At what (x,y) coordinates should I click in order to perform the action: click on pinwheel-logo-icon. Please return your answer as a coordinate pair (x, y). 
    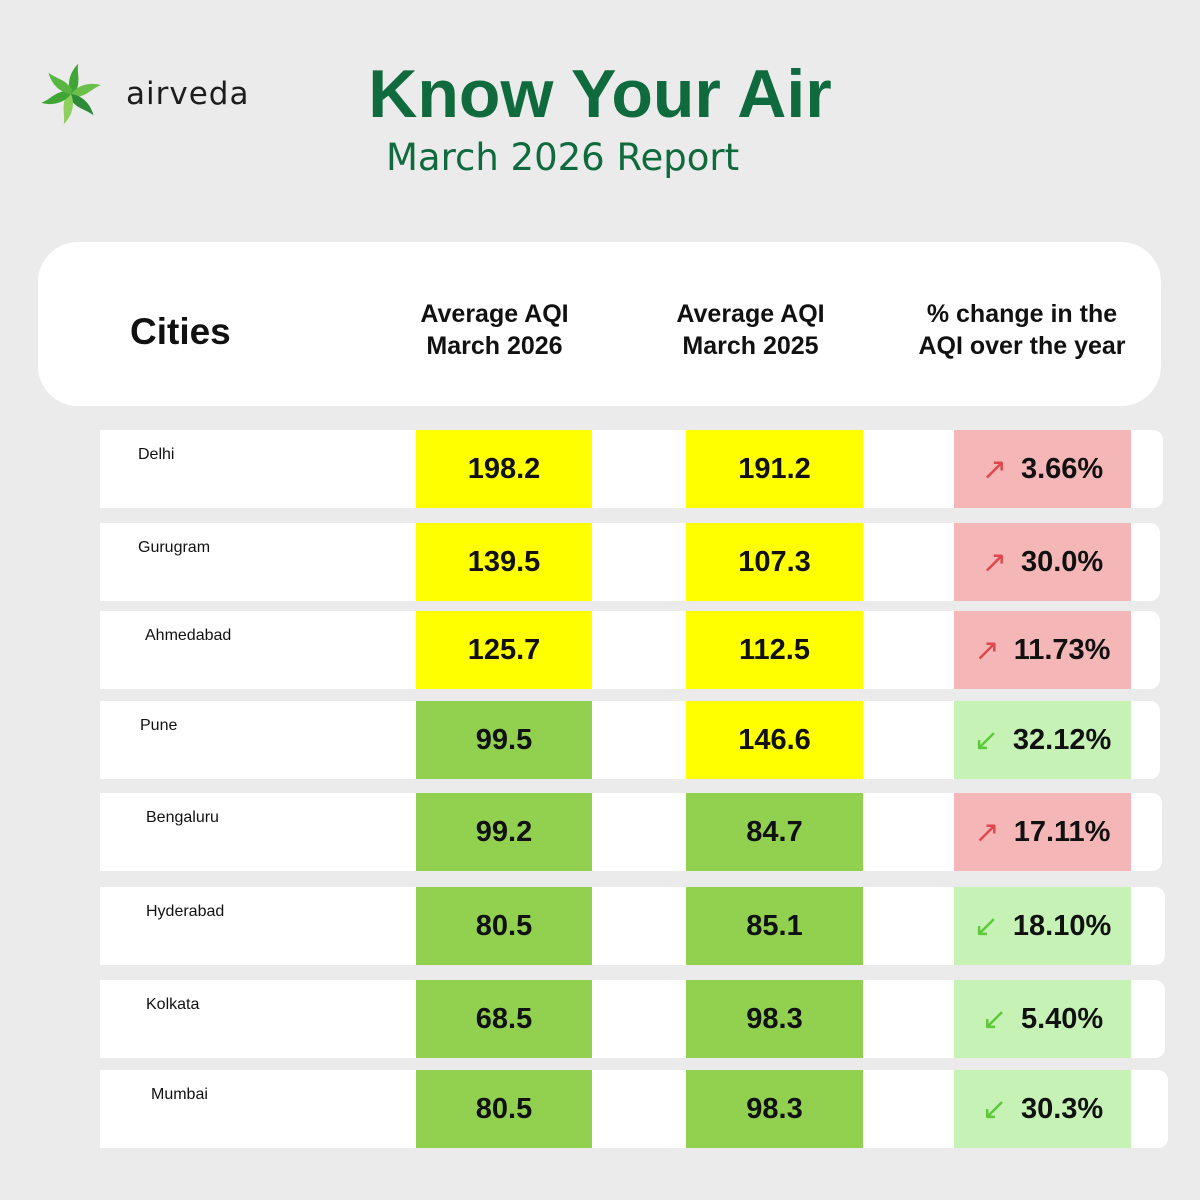
    Looking at the image, I should click on (71, 94).